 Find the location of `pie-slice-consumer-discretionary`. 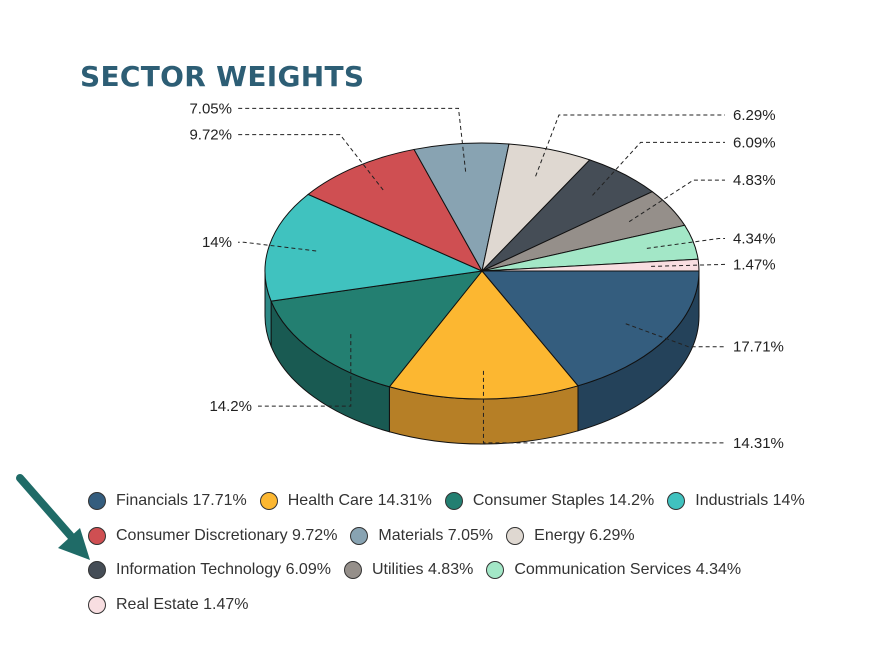

pie-slice-consumer-discretionary is located at coordinates (395, 210).